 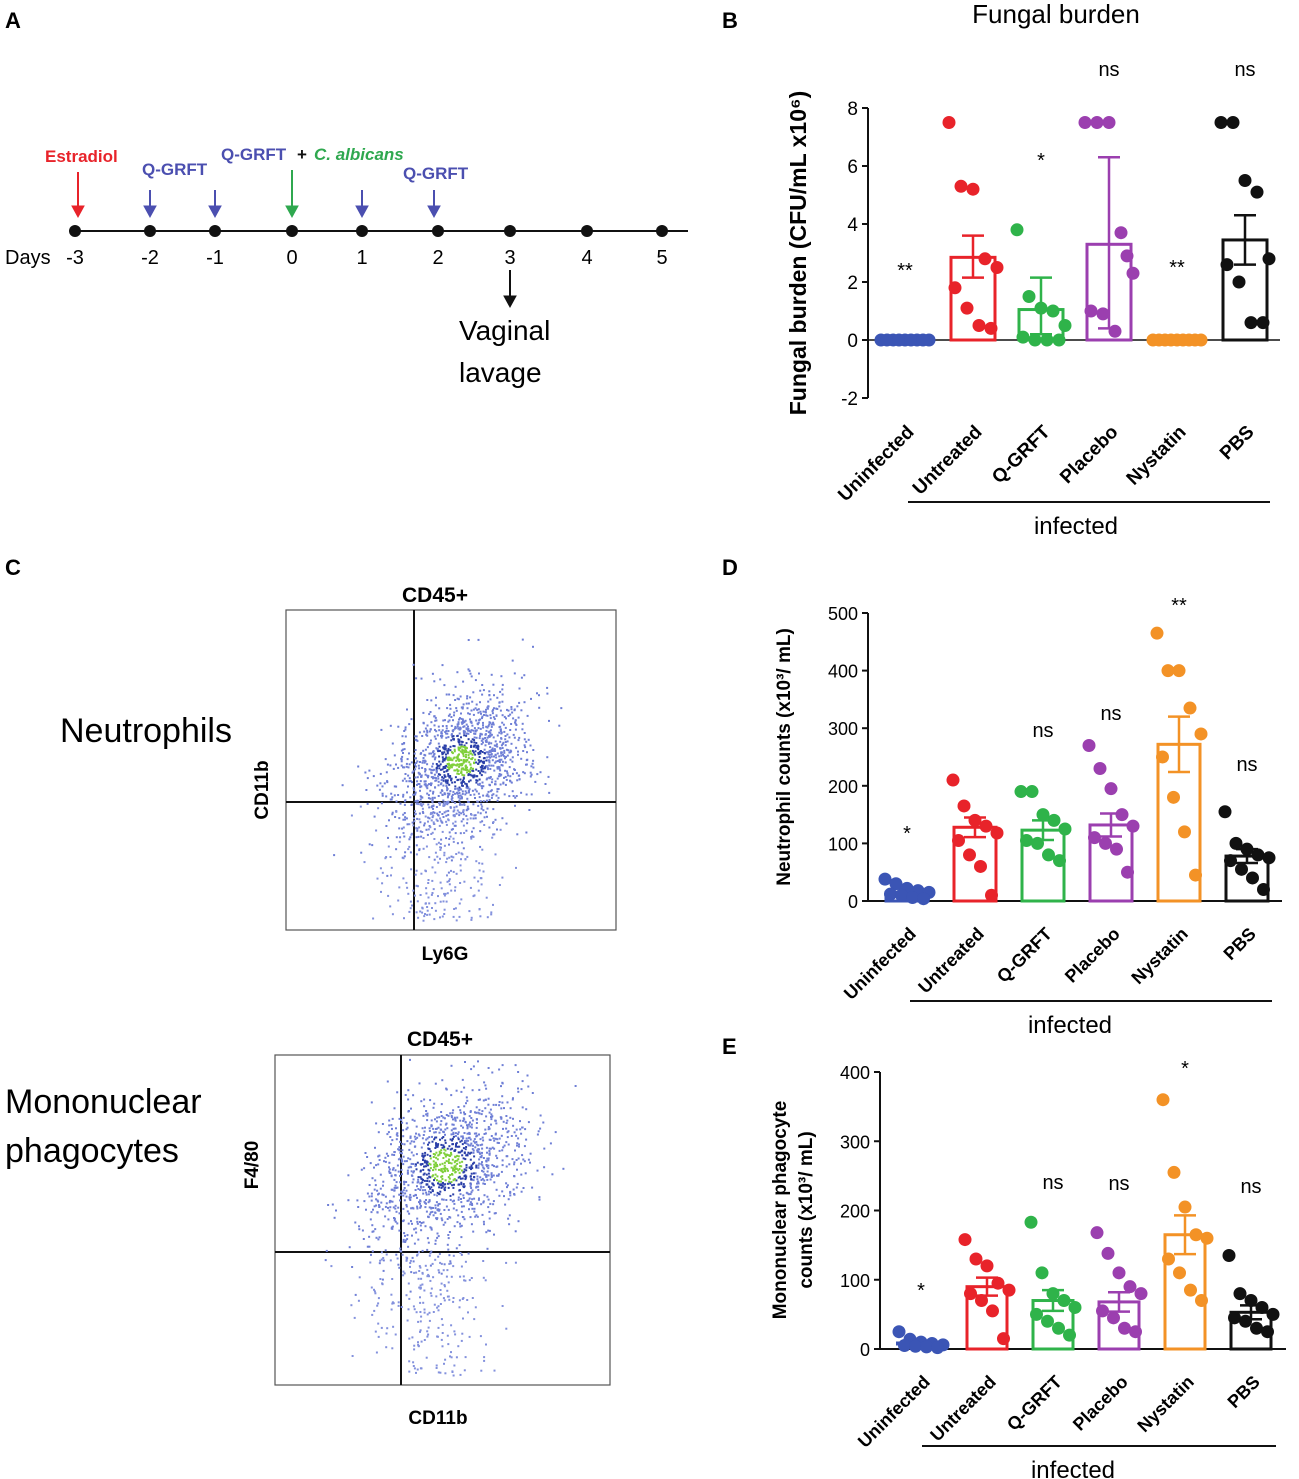 What do you see at coordinates (13, 20) in the screenshot?
I see `panel-label-a: A` at bounding box center [13, 20].